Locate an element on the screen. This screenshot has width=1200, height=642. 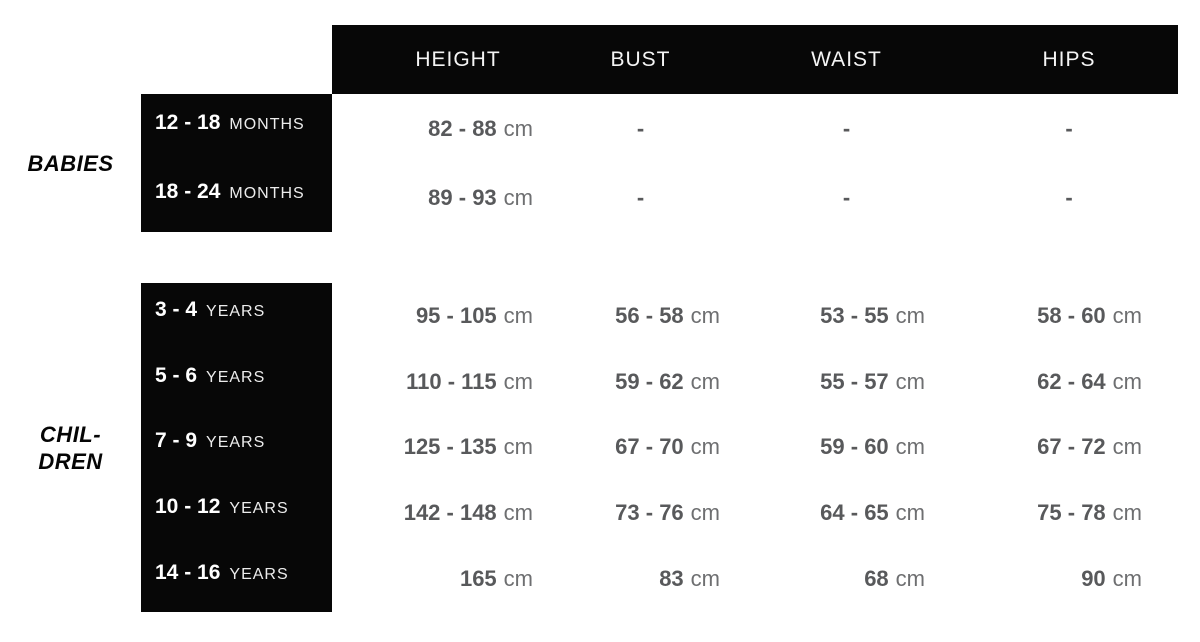
value-range: 165 is located at coordinates (478, 579).